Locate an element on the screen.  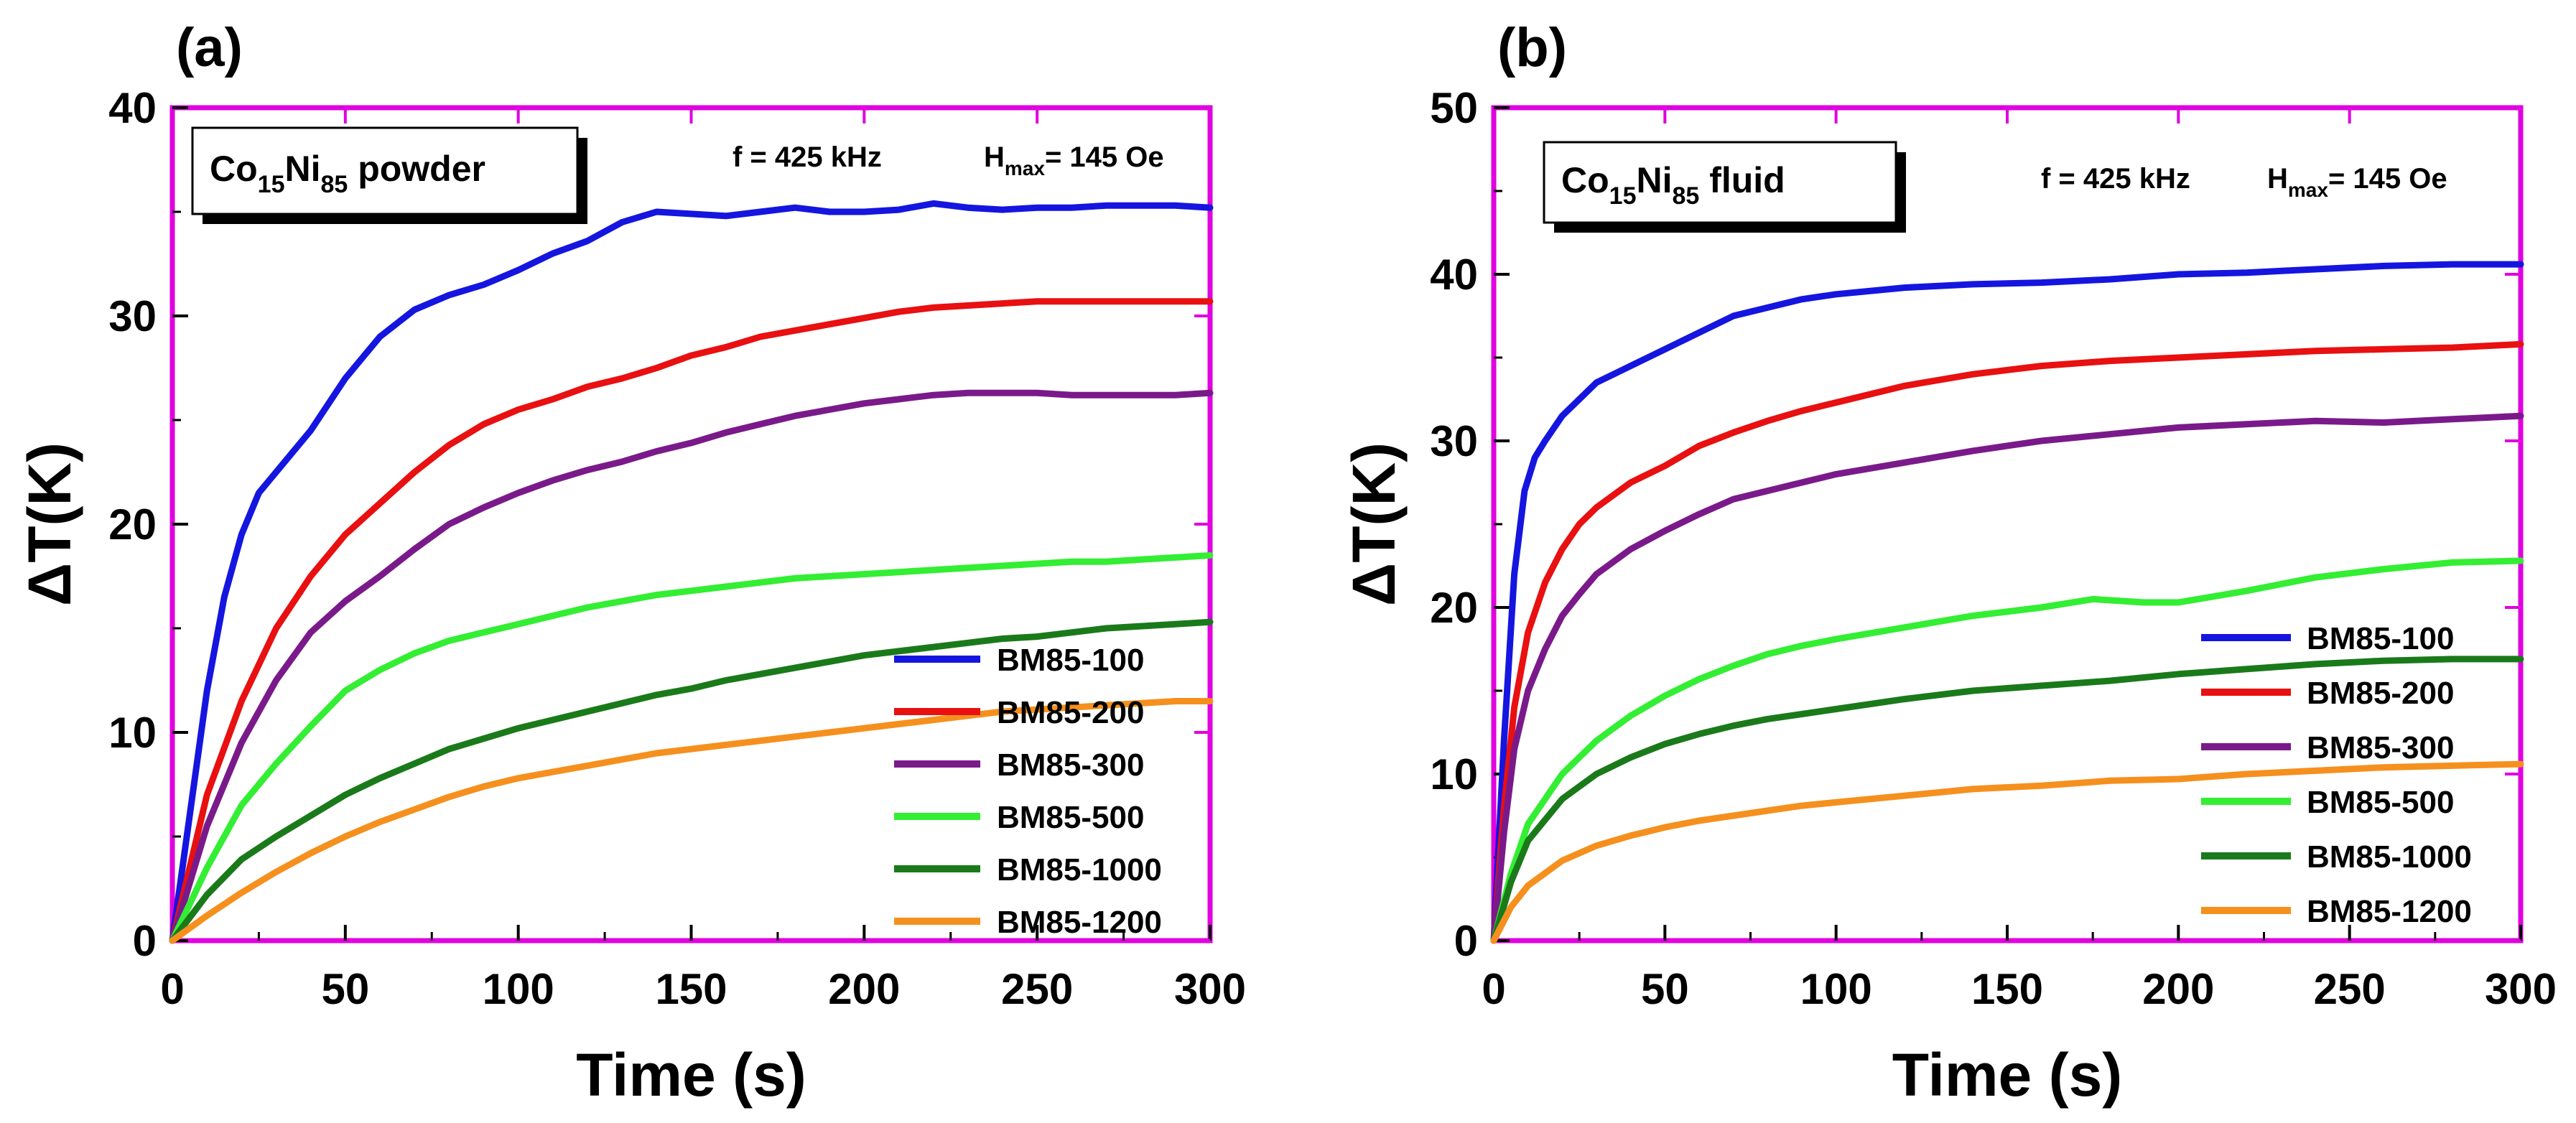
panel-label: (a) is located at coordinates (209, 47).